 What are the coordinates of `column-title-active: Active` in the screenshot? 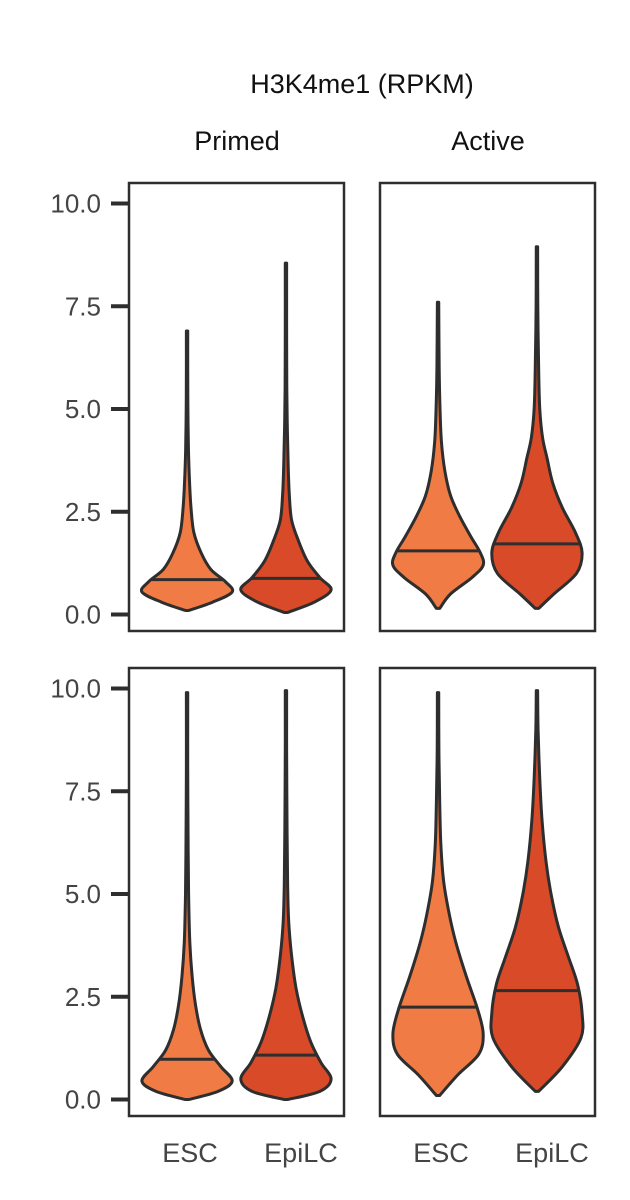 It's located at (488, 141).